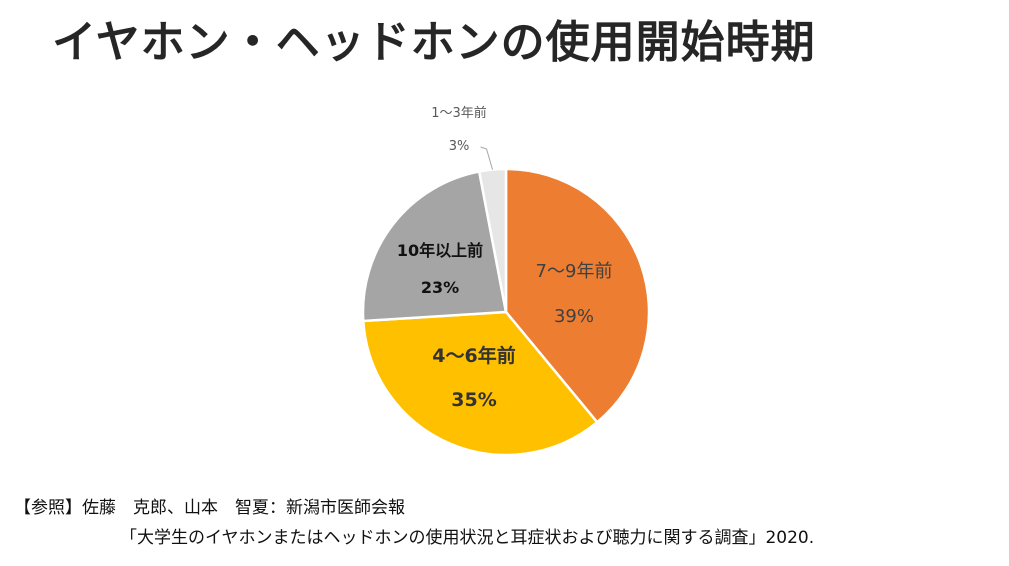 This screenshot has height=566, width=1009. What do you see at coordinates (574, 271) in the screenshot?
I see `slice-category-label: 7〜9年前` at bounding box center [574, 271].